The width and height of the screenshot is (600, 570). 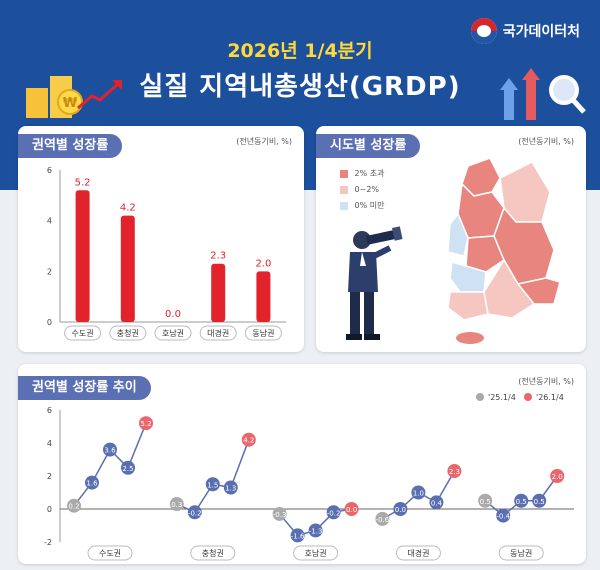 I want to click on page-title: 실질 지역내총생산(GRDP), so click(x=300, y=87).